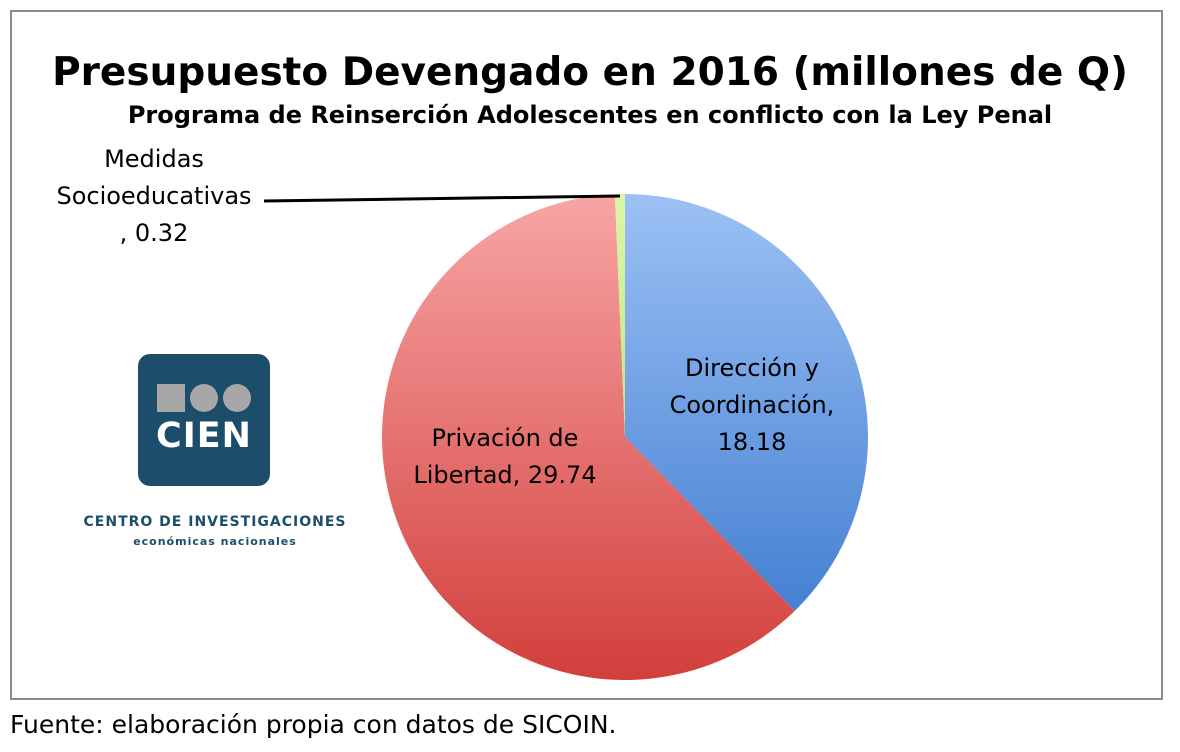  I want to click on slice-label-medidas-line2: Socioeducativas, so click(154, 196).